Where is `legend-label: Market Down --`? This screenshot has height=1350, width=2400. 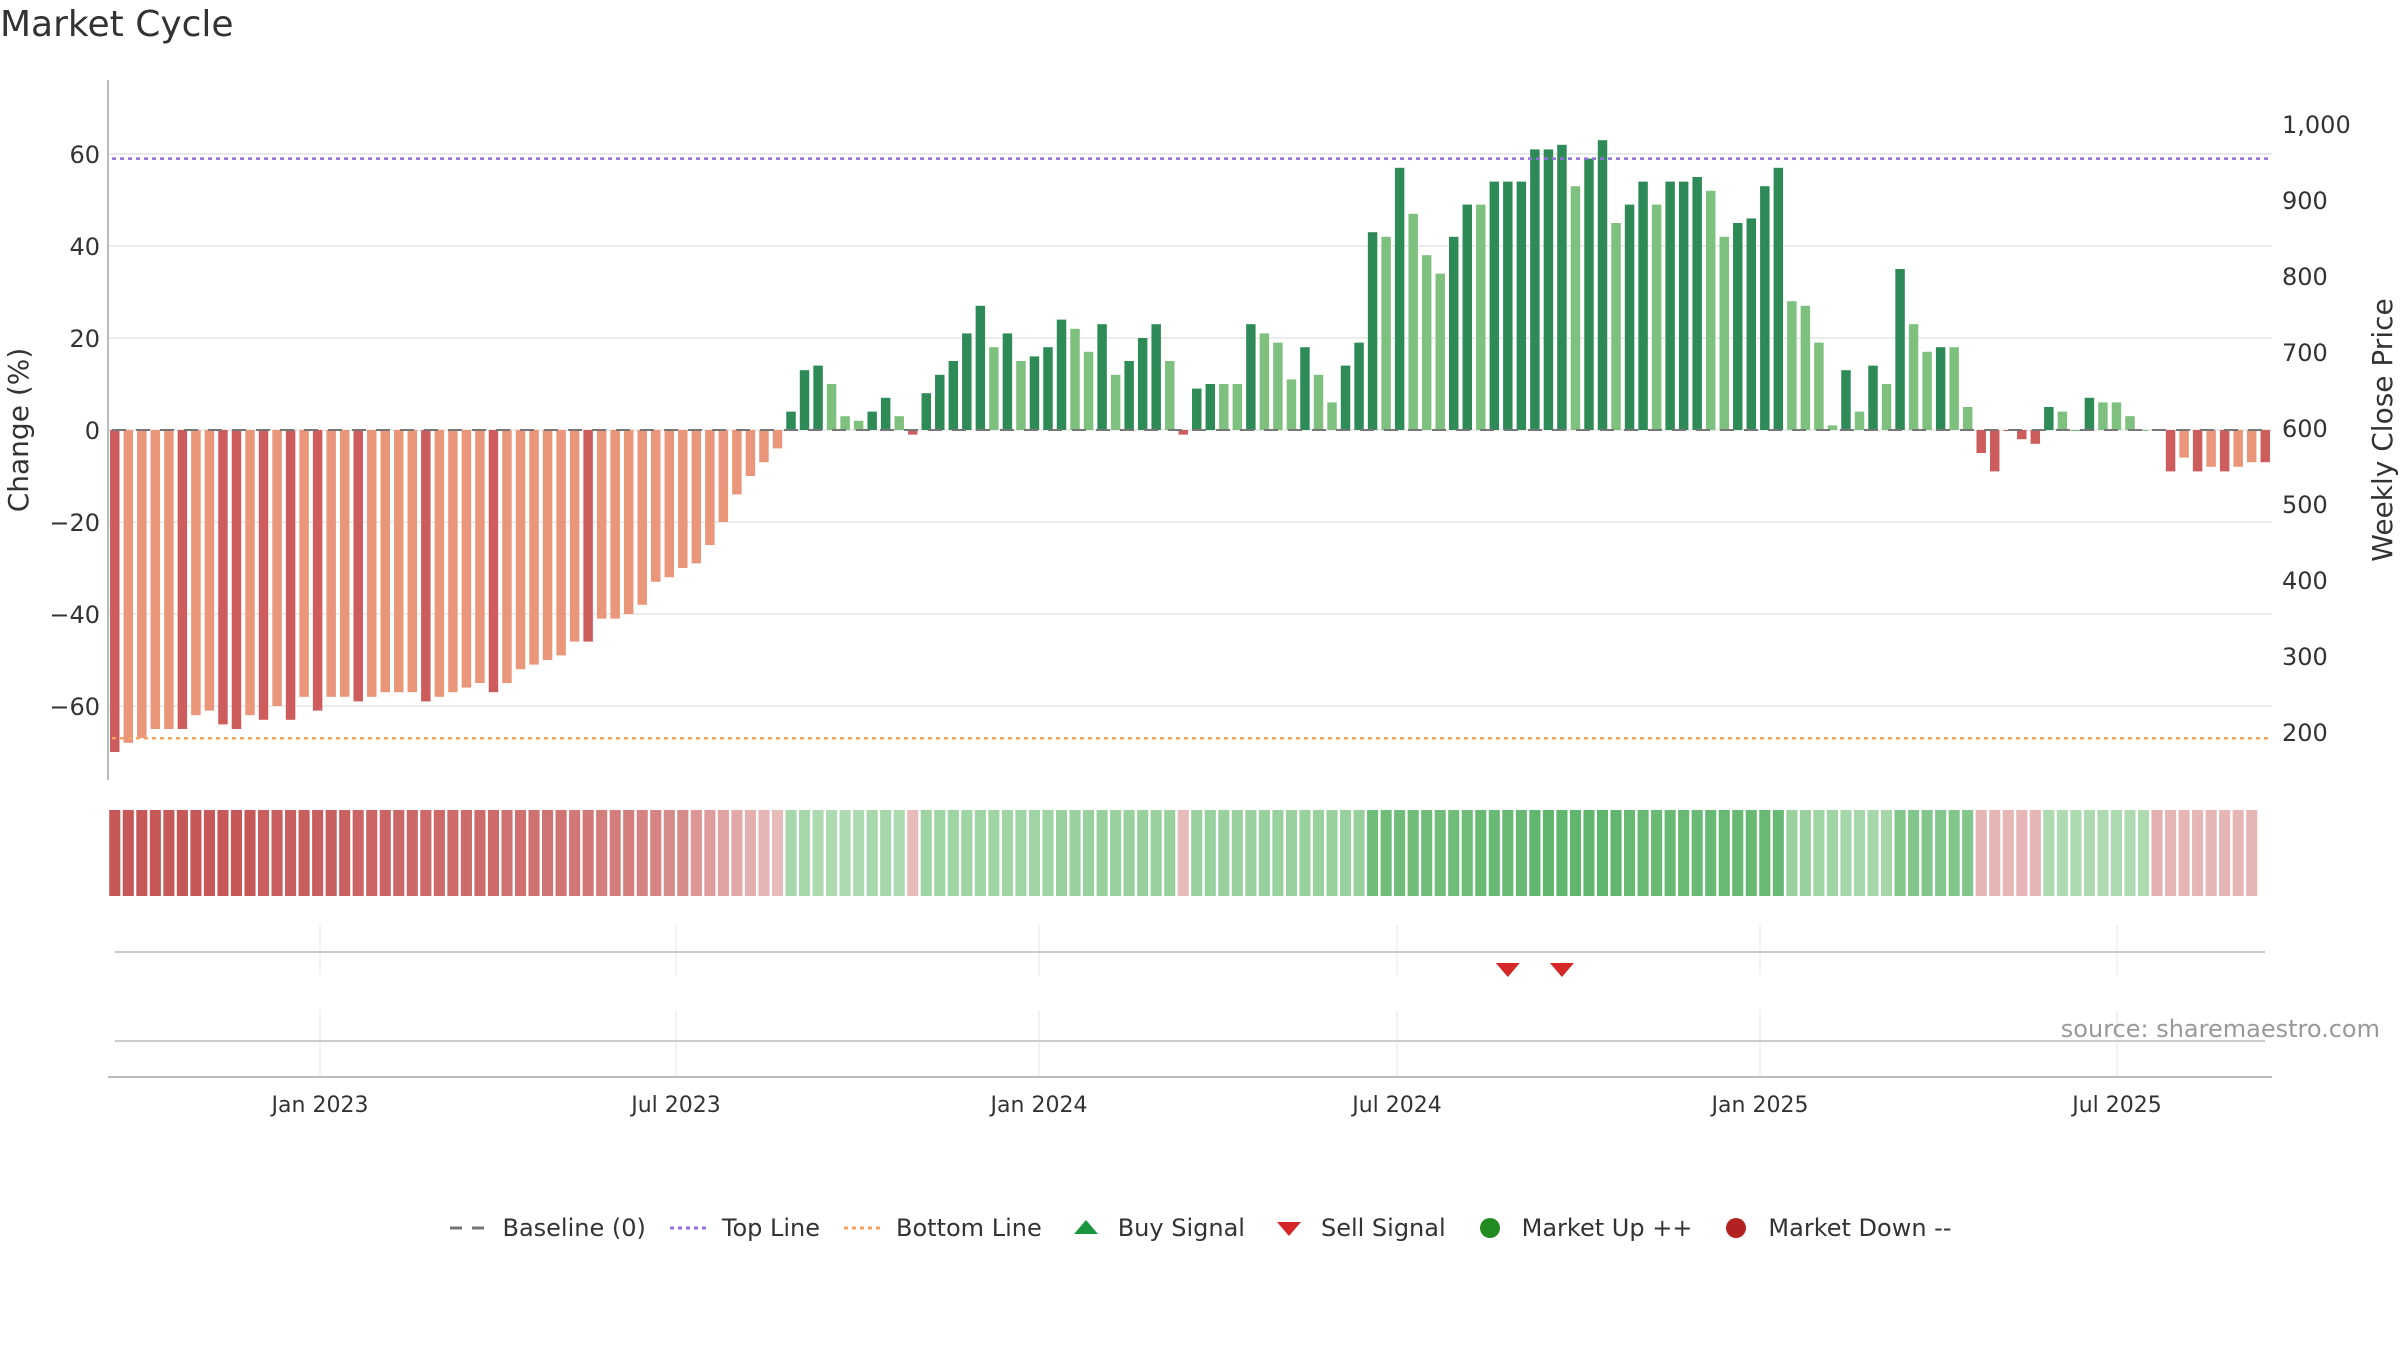 legend-label: Market Down -- is located at coordinates (1860, 1228).